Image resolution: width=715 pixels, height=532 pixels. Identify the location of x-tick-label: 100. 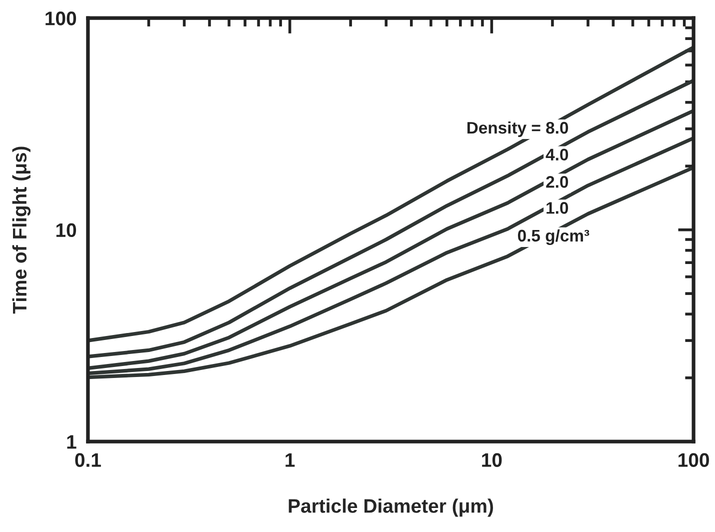
(693, 460).